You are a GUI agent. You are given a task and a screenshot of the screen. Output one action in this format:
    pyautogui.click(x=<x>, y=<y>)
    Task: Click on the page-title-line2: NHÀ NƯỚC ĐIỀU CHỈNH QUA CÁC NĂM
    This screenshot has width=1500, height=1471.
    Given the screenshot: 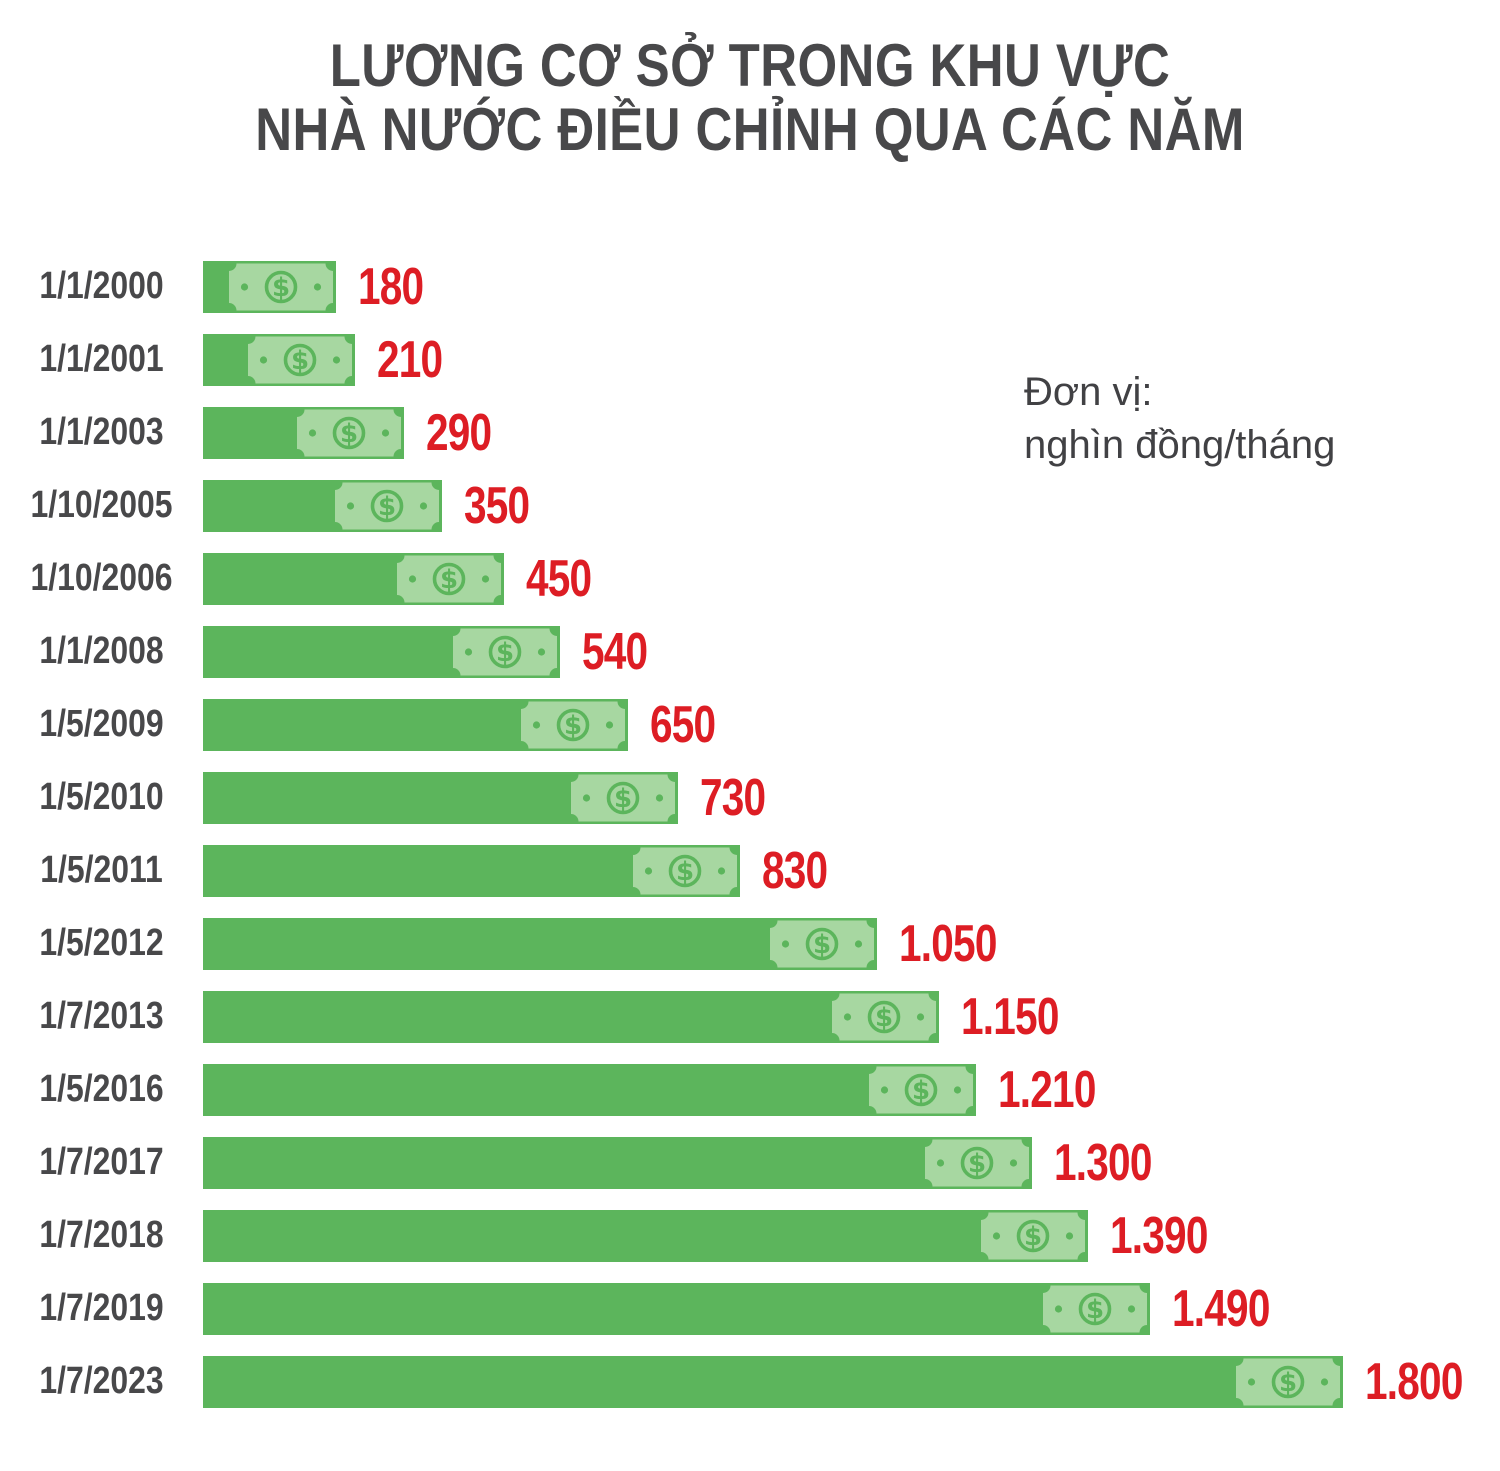 What is the action you would take?
    pyautogui.click(x=750, y=129)
    